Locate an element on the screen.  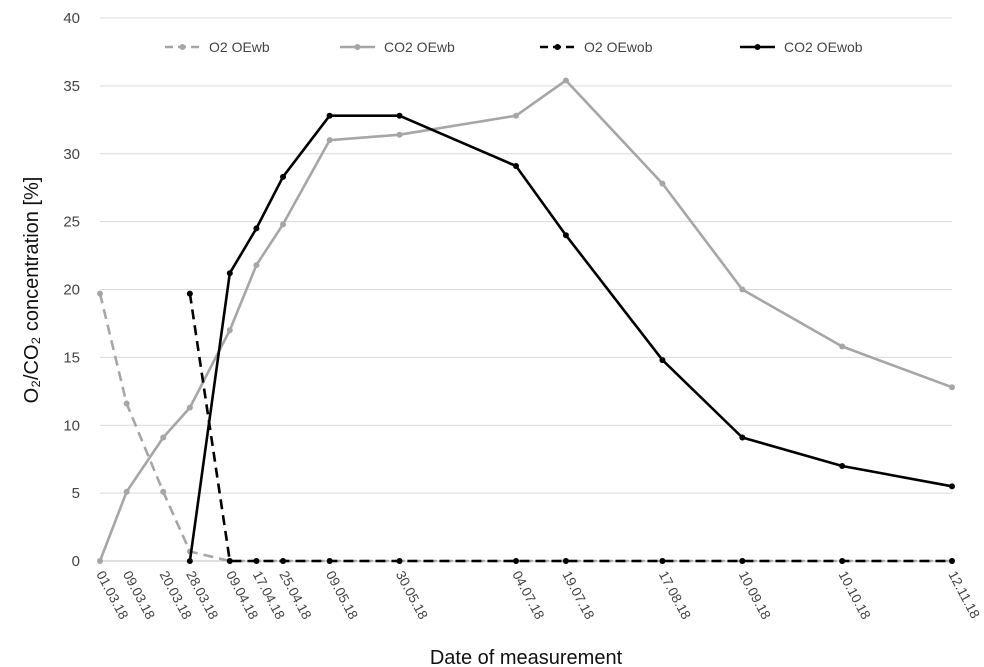
legend-item: O2 OEwob is located at coordinates (596, 47).